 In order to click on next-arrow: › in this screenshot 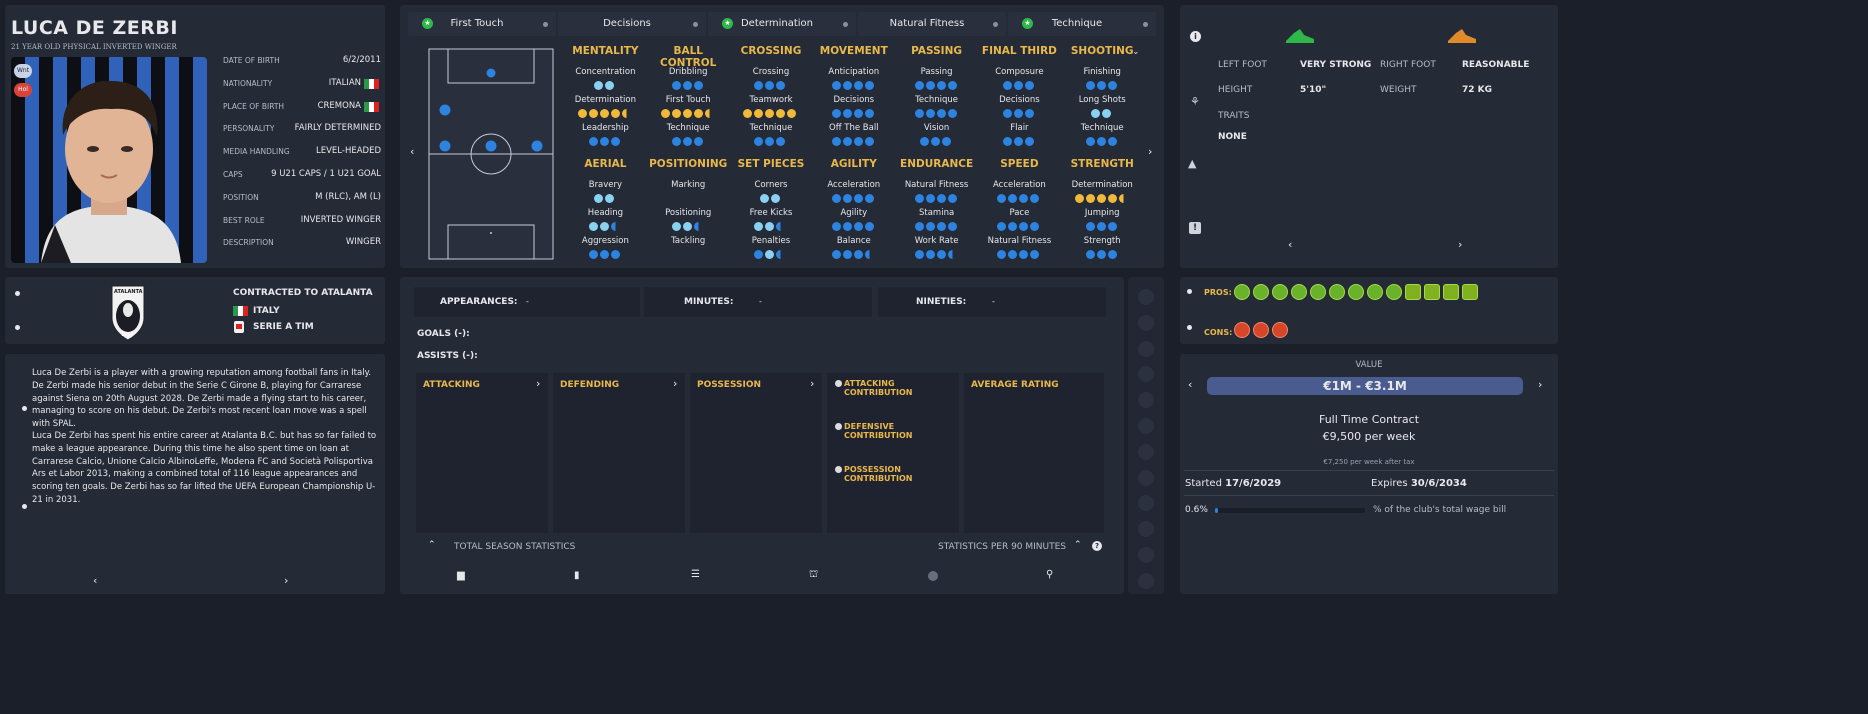, I will do `click(1150, 151)`.